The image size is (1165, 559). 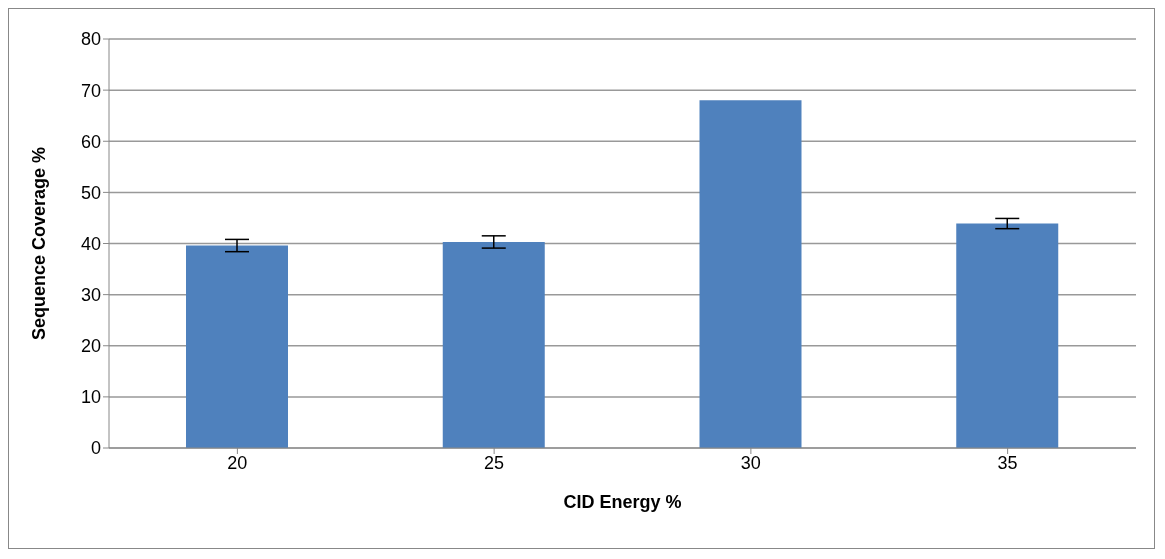 What do you see at coordinates (622, 502) in the screenshot?
I see `x-axis-title: CID Energy %` at bounding box center [622, 502].